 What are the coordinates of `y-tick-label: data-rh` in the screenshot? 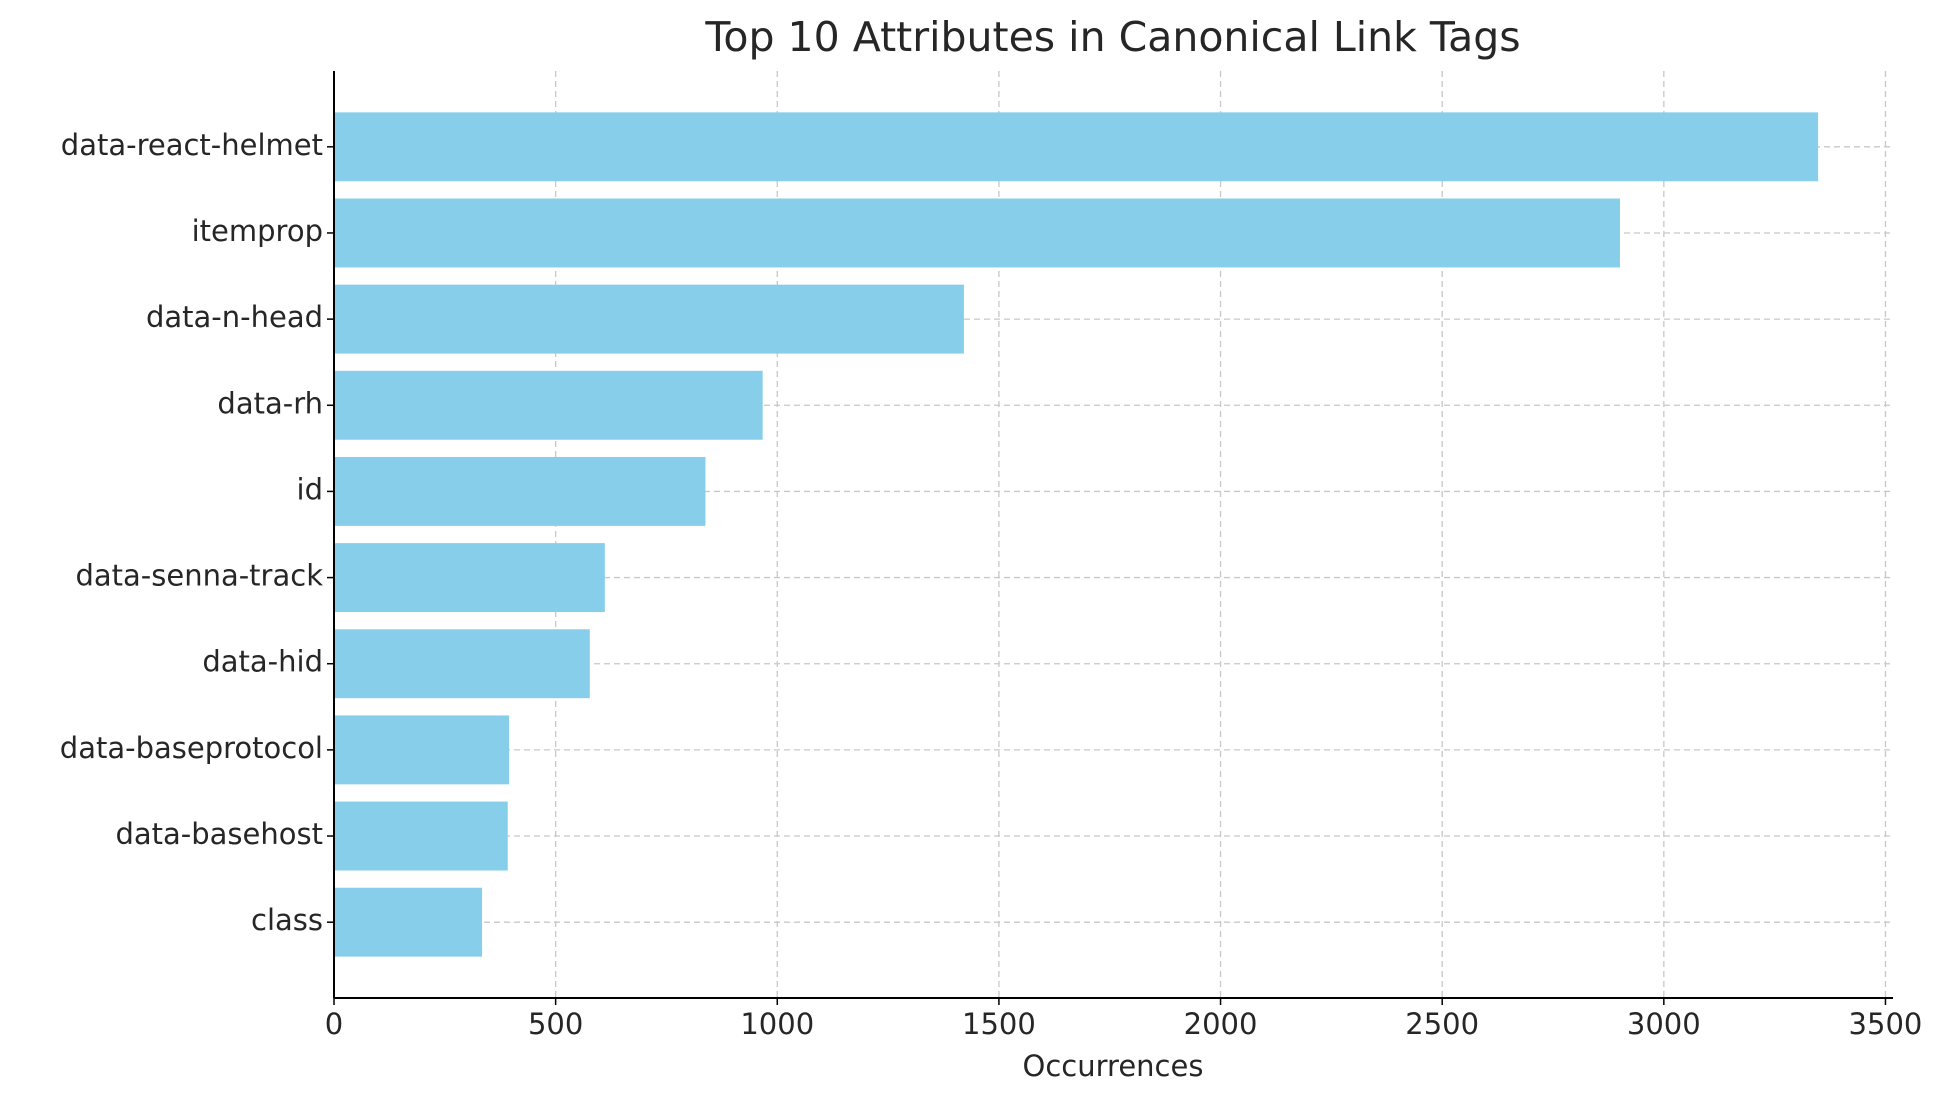 It's located at (270, 403).